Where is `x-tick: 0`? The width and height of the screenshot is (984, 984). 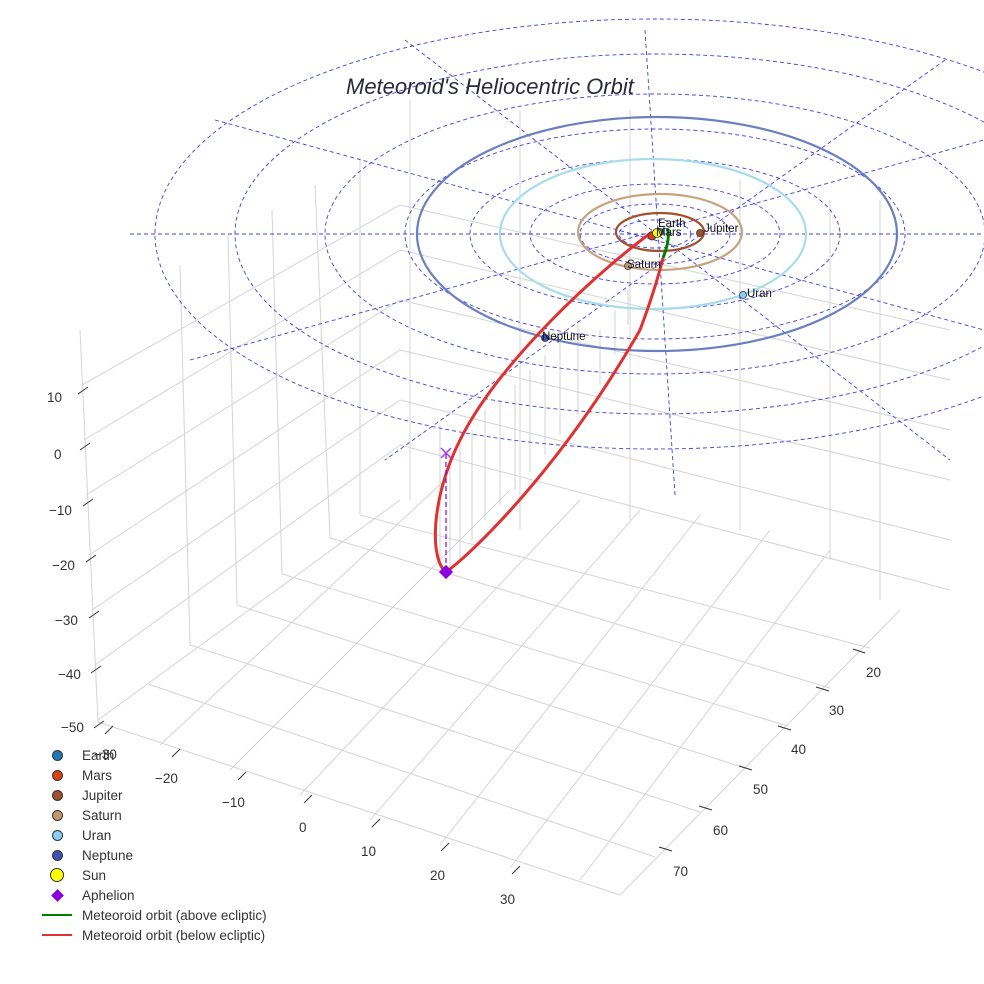
x-tick: 0 is located at coordinates (303, 827).